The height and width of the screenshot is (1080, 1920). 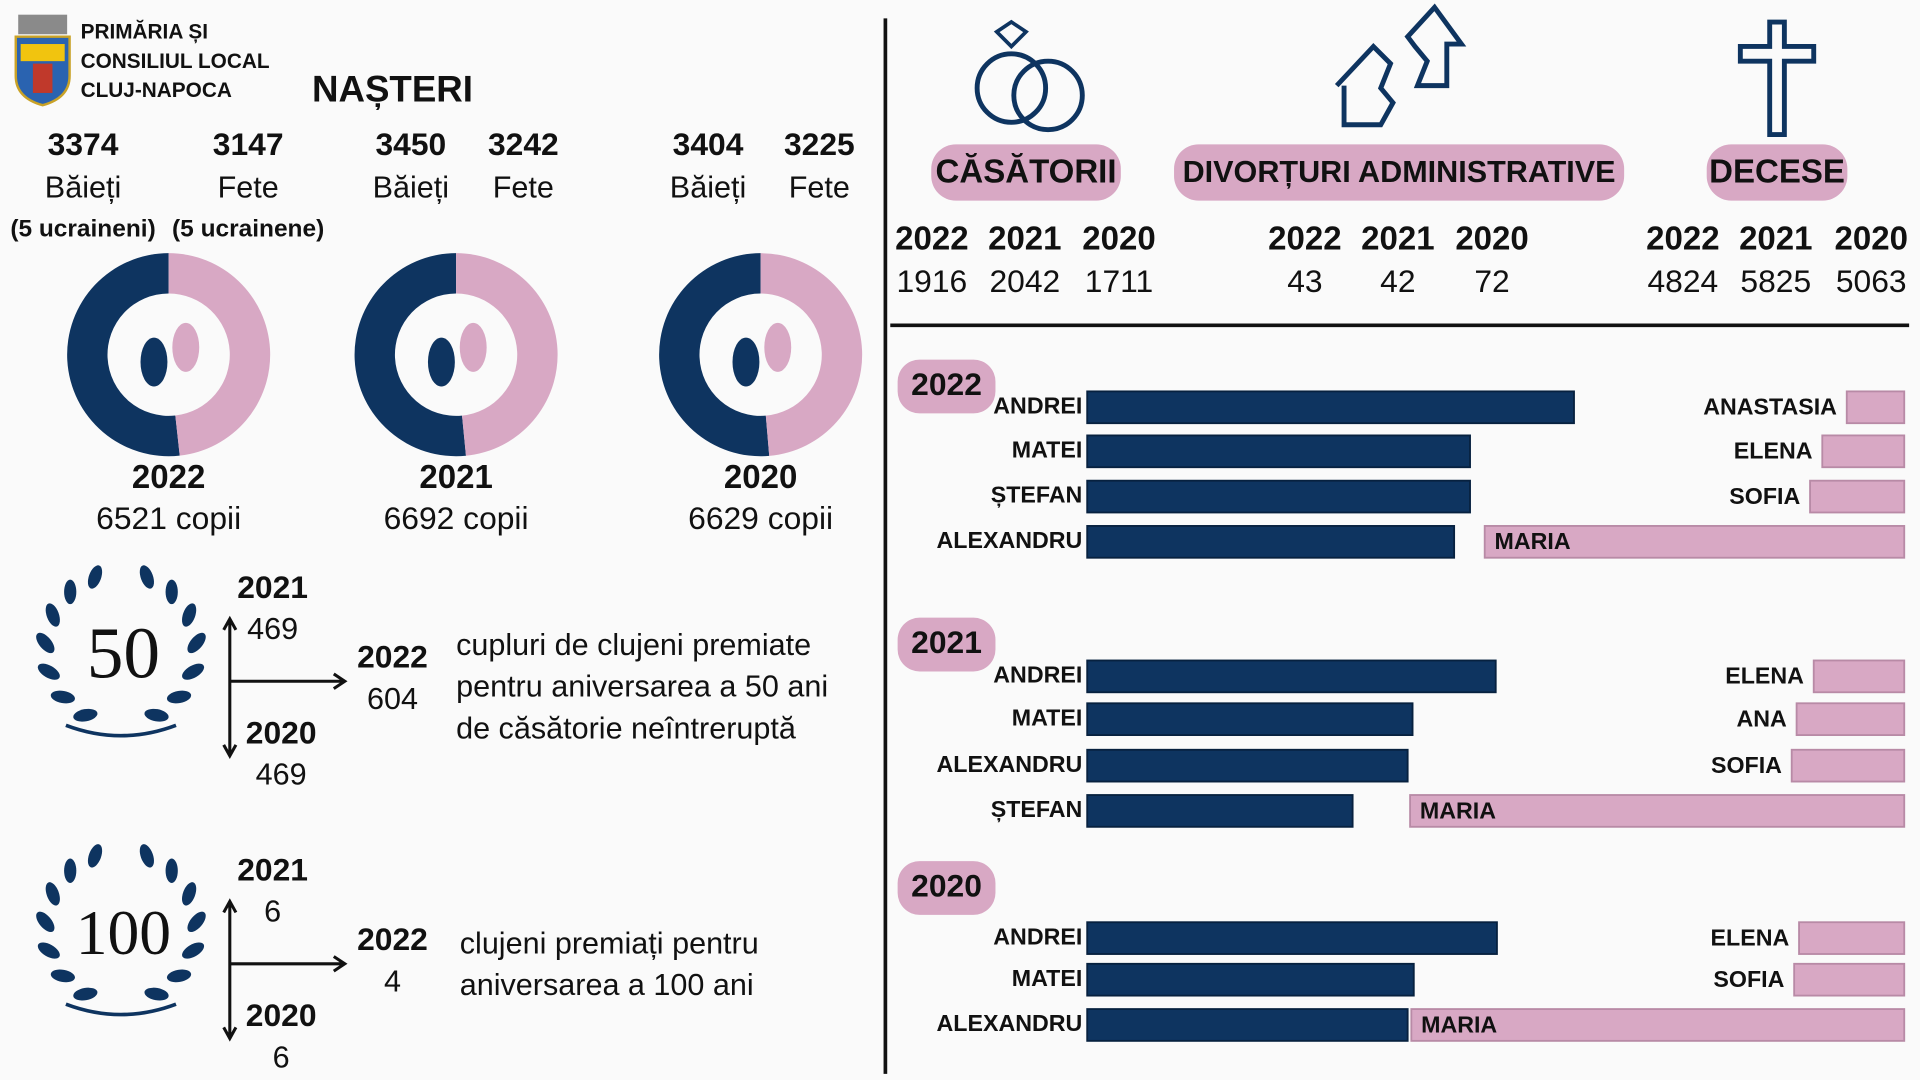 I want to click on total: 6692 copii, so click(x=456, y=518).